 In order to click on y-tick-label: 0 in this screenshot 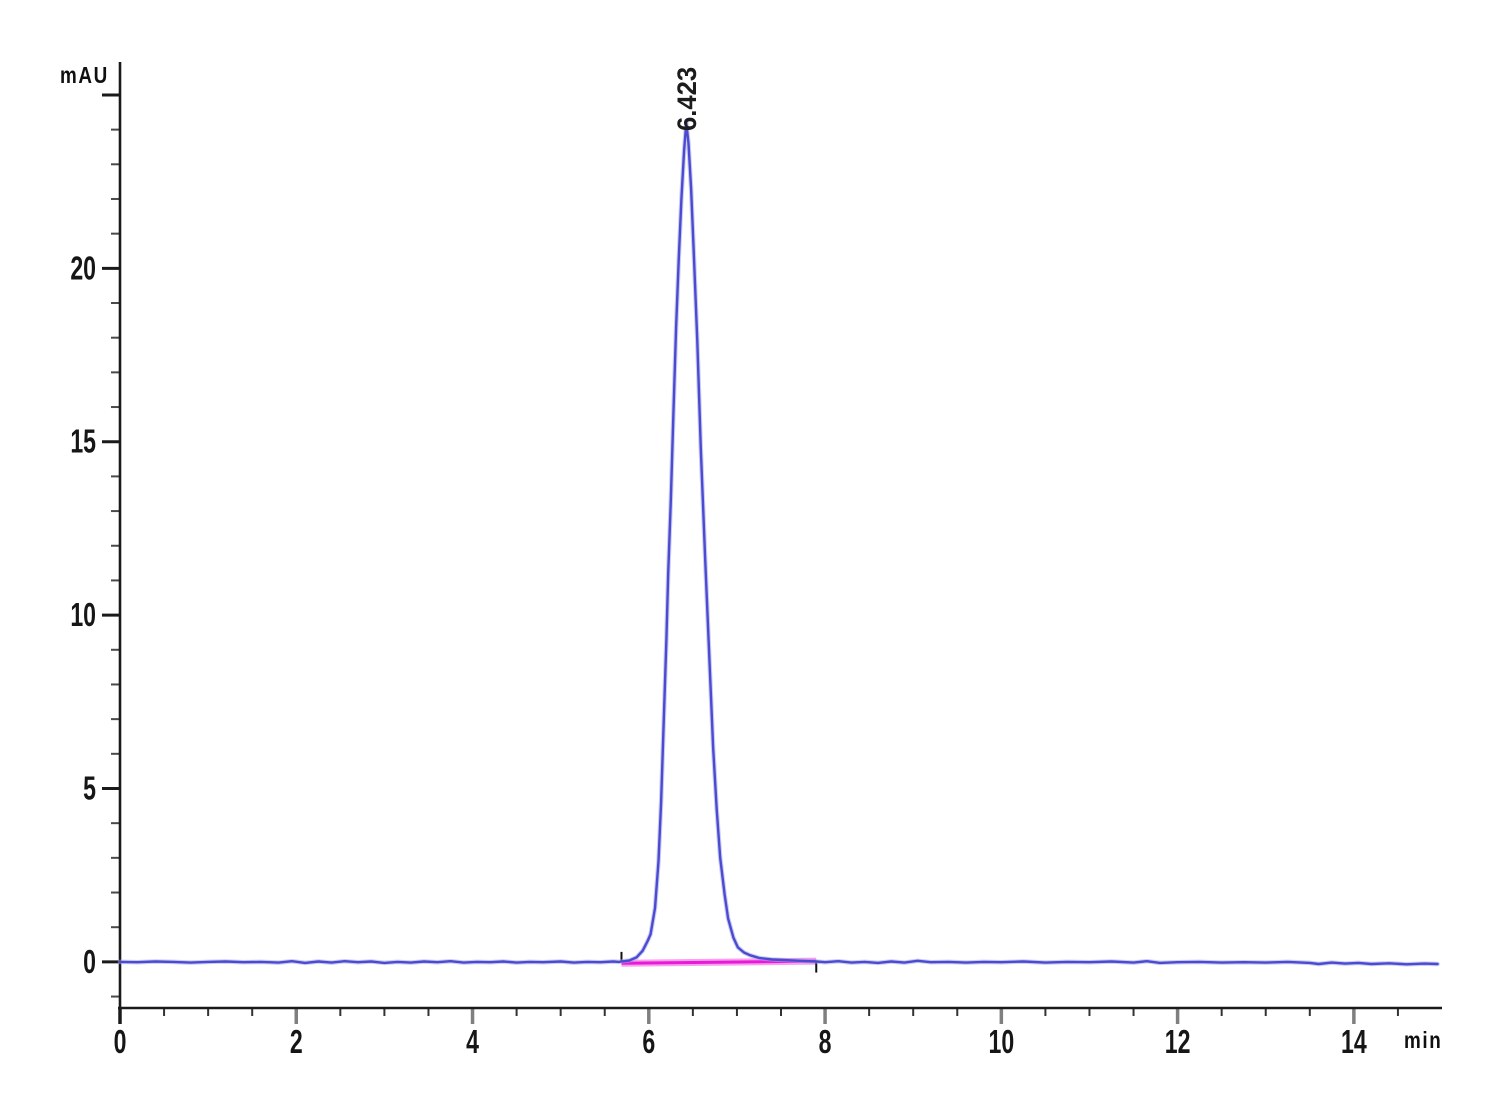, I will do `click(89, 962)`.